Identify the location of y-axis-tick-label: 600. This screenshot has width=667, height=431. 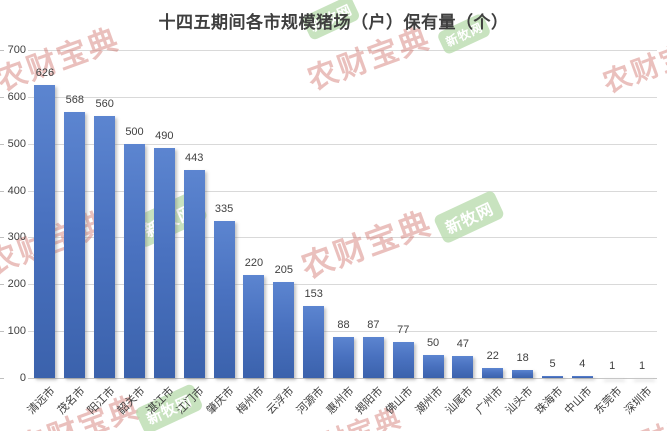
(16, 96).